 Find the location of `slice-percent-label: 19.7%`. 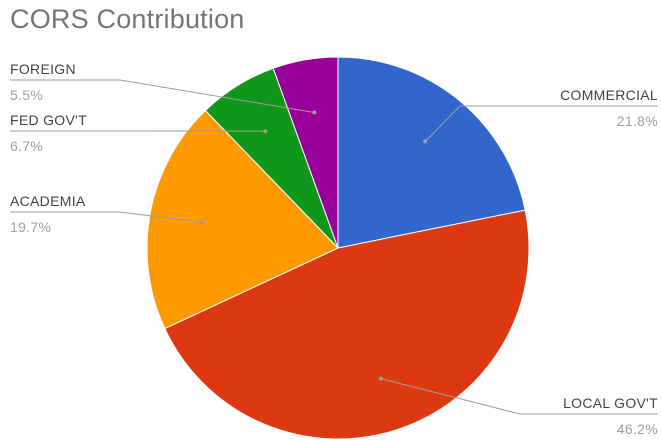

slice-percent-label: 19.7% is located at coordinates (30, 227).